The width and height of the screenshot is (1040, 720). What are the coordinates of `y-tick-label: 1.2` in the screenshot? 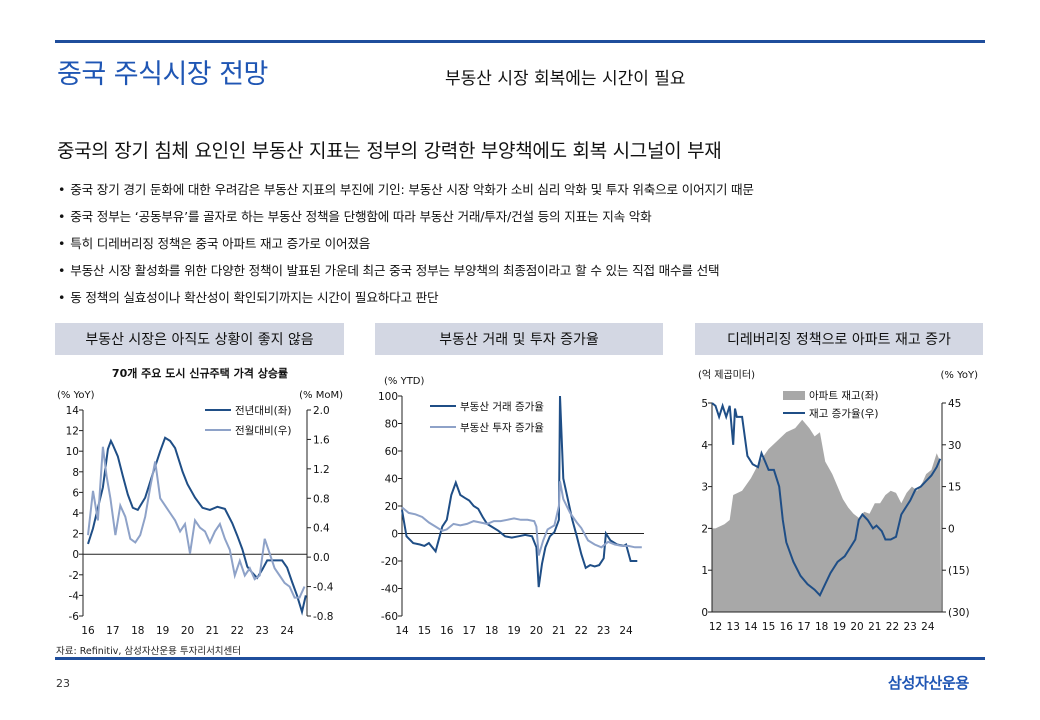 It's located at (321, 470).